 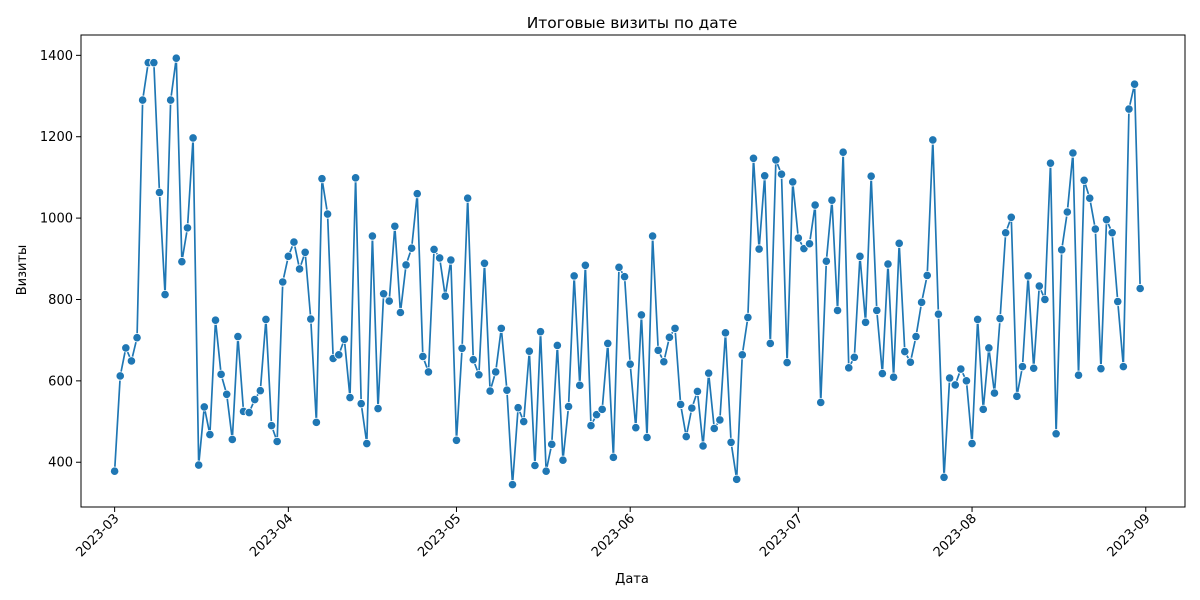 What do you see at coordinates (60, 463) in the screenshot?
I see `y-tick-label: 400` at bounding box center [60, 463].